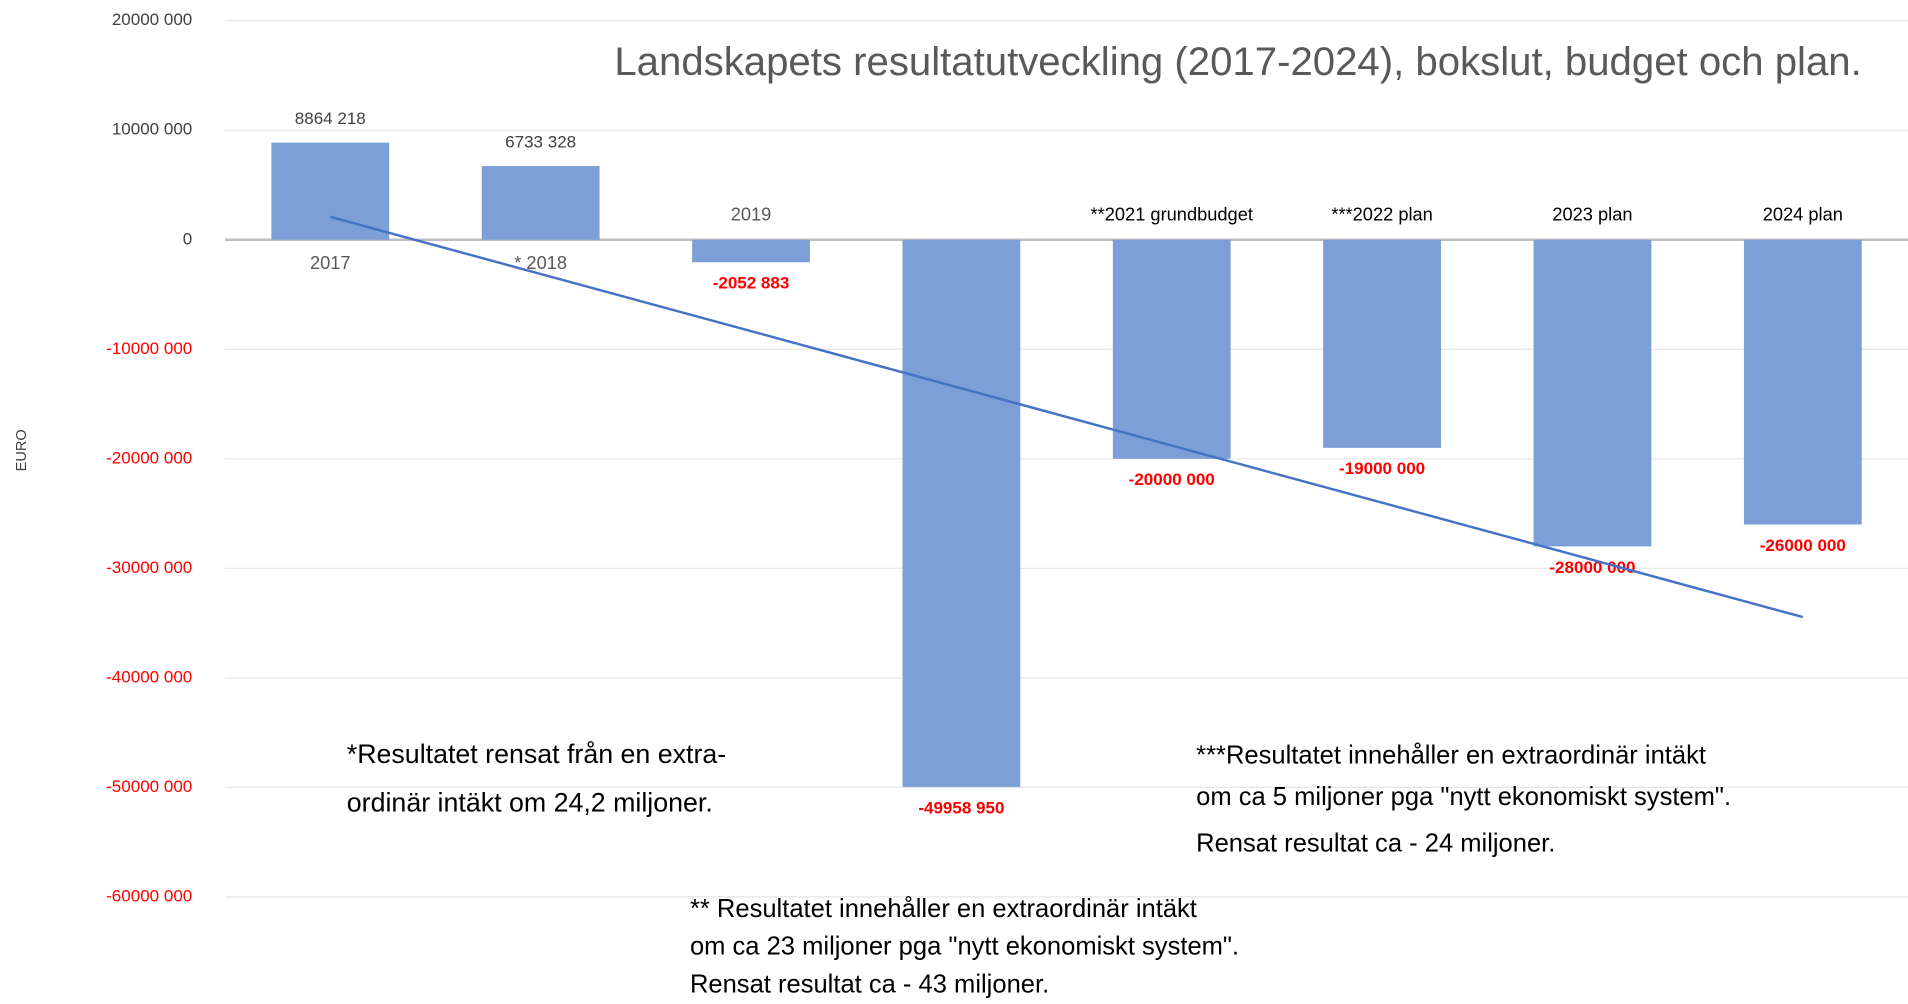 This screenshot has width=1908, height=1004. Describe the element at coordinates (149, 457) in the screenshot. I see `y-tick-label: -20000 000` at that location.